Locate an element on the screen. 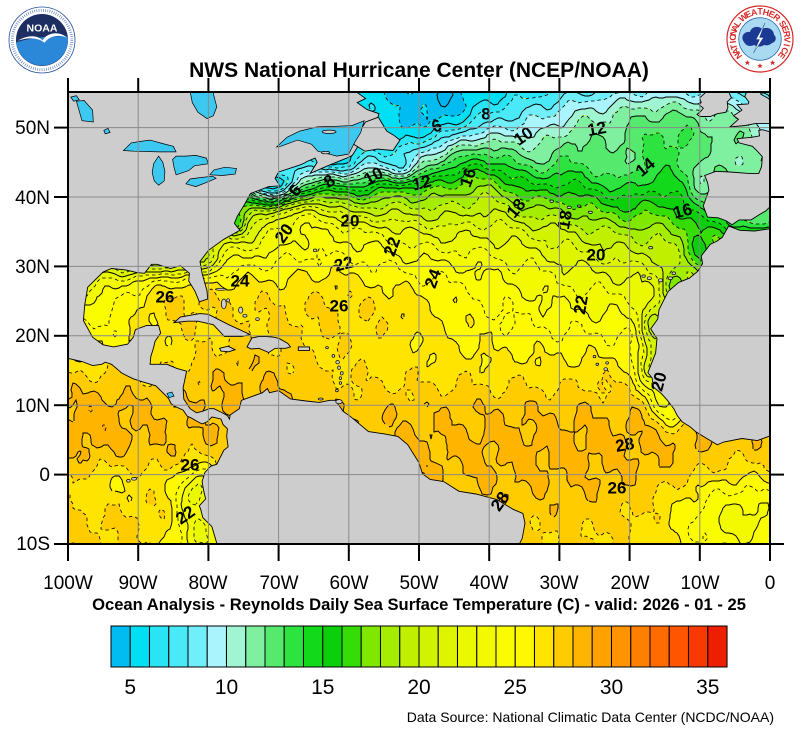 The height and width of the screenshot is (737, 800). svg-text: 30N is located at coordinates (32, 267).